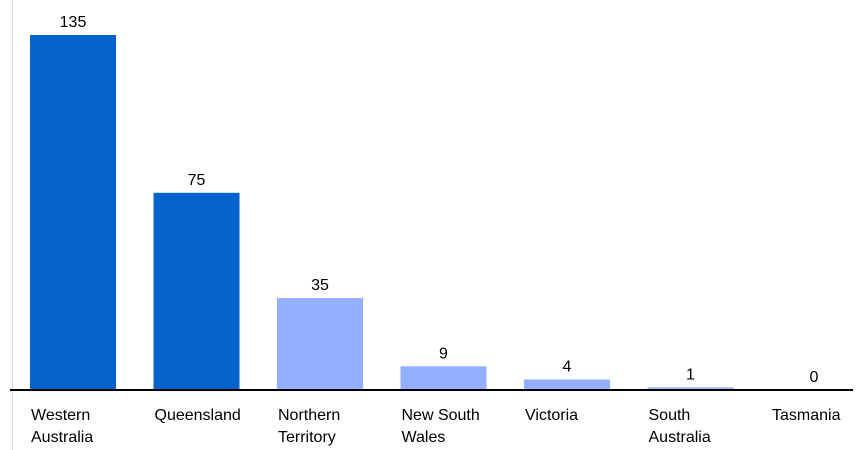 The height and width of the screenshot is (450, 863). Describe the element at coordinates (424, 437) in the screenshot. I see `category-label-3-line-1: Wales` at that location.